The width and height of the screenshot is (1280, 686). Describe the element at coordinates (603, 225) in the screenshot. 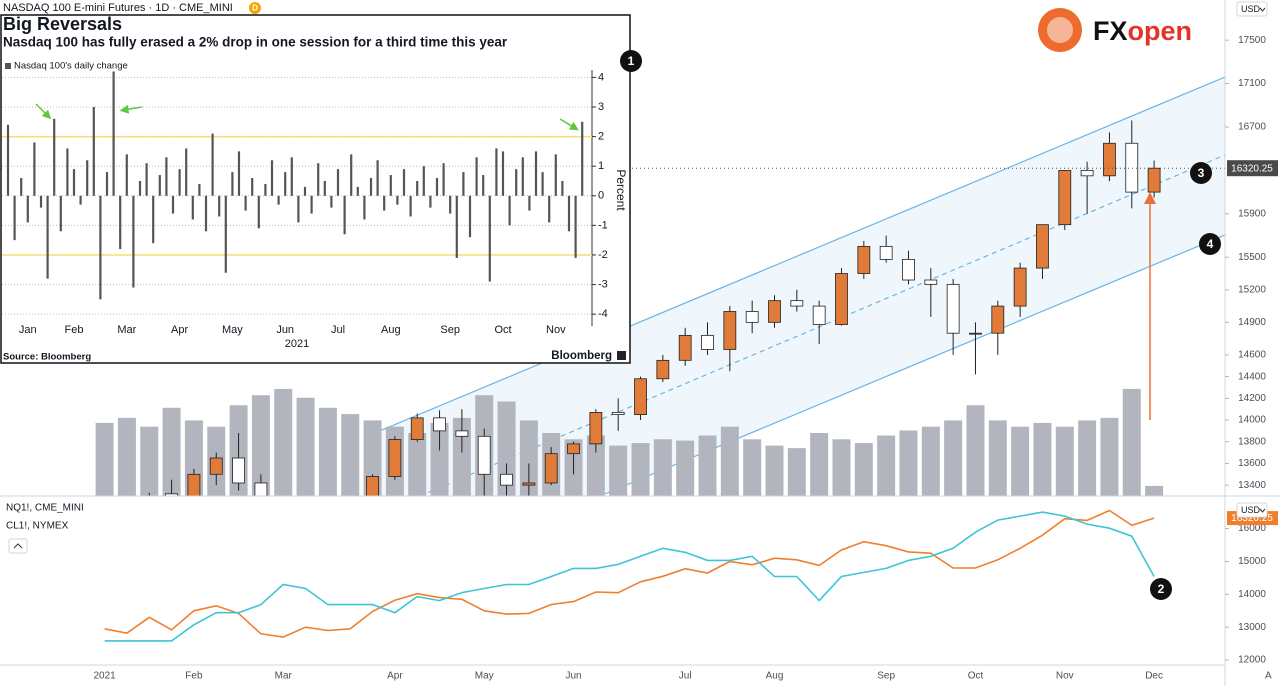

I see `y-tick-label: -1` at that location.